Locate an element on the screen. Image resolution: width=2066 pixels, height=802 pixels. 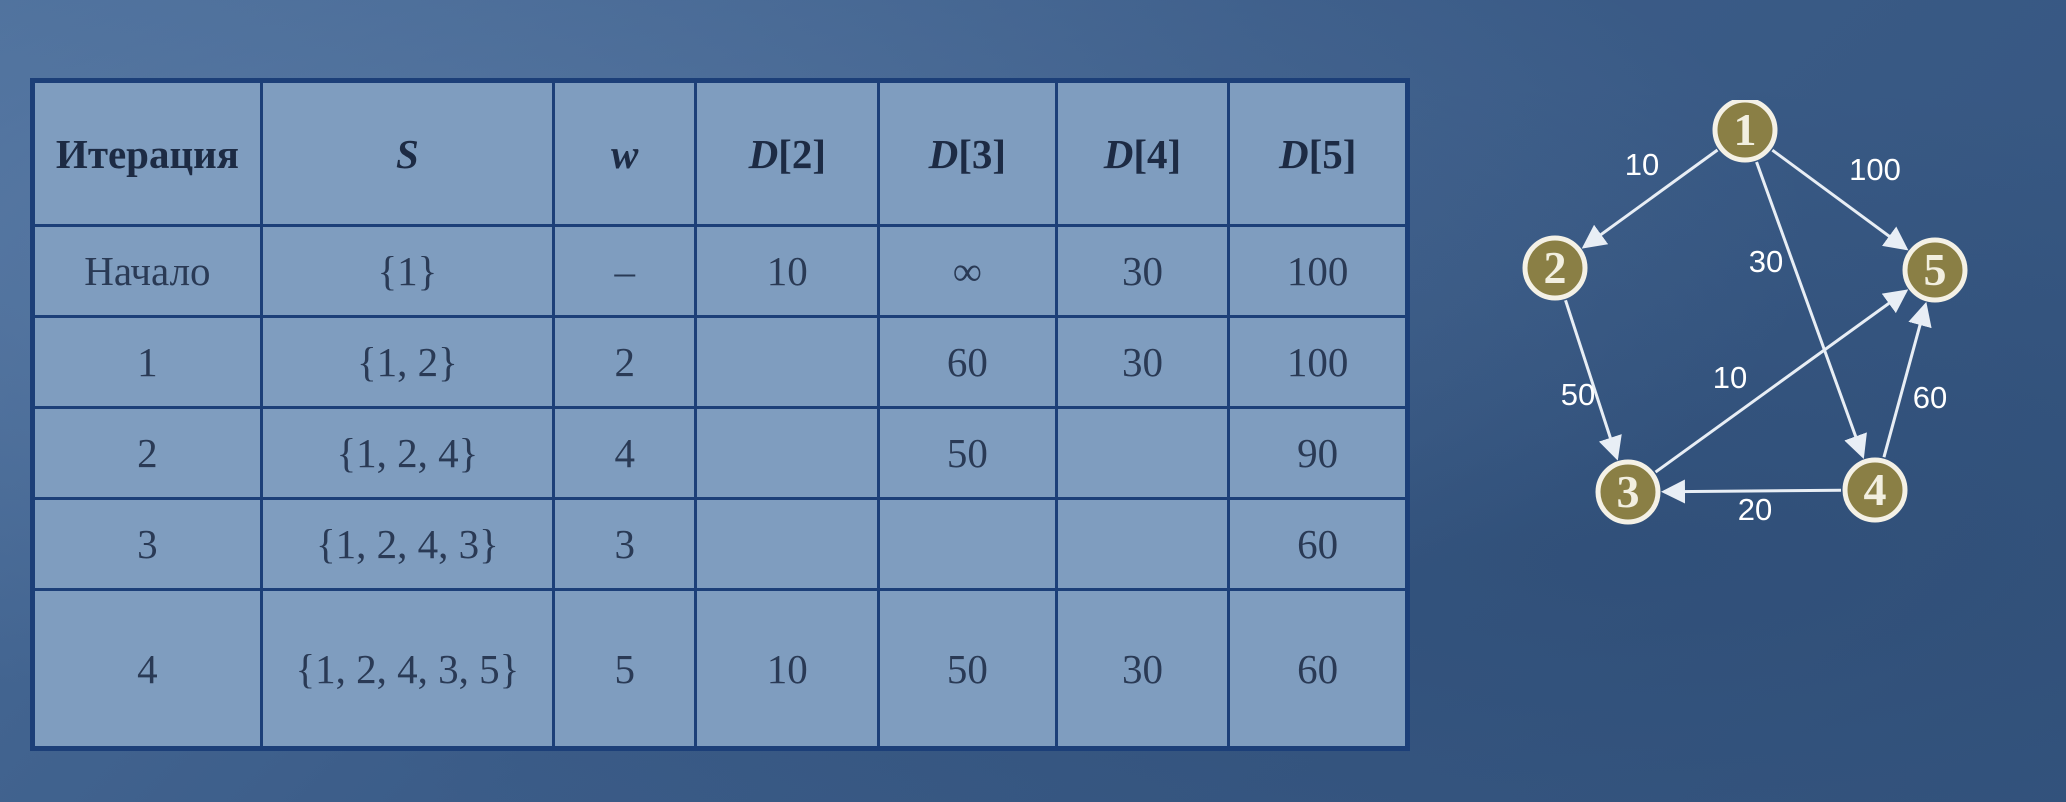
table-row: 2 {1, 2, 4} 4 50 90 is located at coordinates (720, 453).